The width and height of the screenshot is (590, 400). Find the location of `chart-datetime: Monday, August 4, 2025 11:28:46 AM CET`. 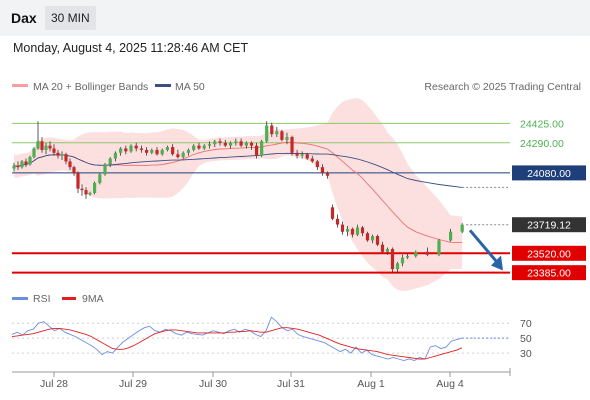

chart-datetime: Monday, August 4, 2025 11:28:46 AM CET is located at coordinates (131, 48).